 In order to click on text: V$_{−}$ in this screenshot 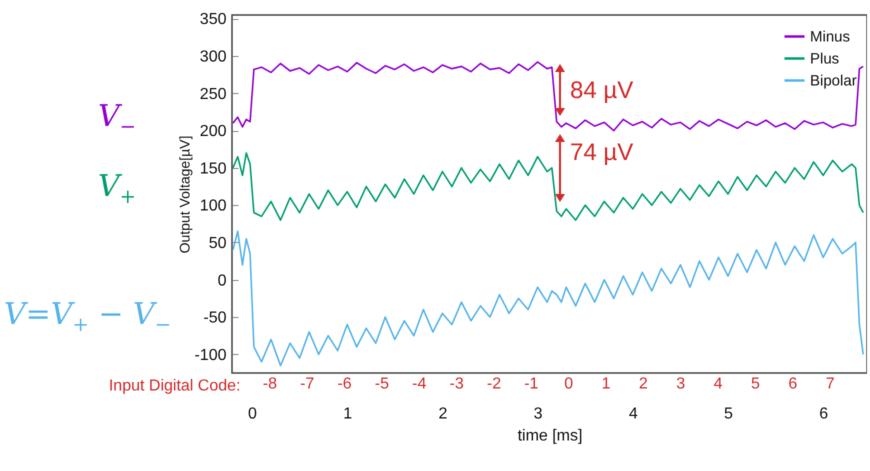, I will do `click(117, 118)`.